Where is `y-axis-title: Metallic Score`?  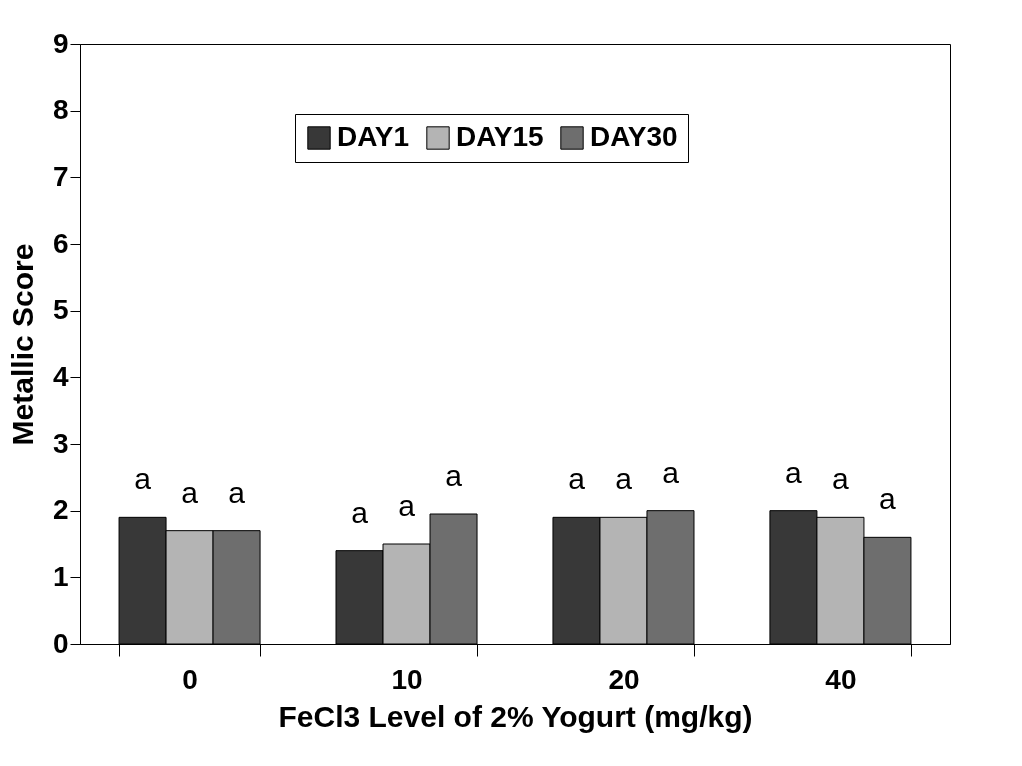
y-axis-title: Metallic Score is located at coordinates (22, 344).